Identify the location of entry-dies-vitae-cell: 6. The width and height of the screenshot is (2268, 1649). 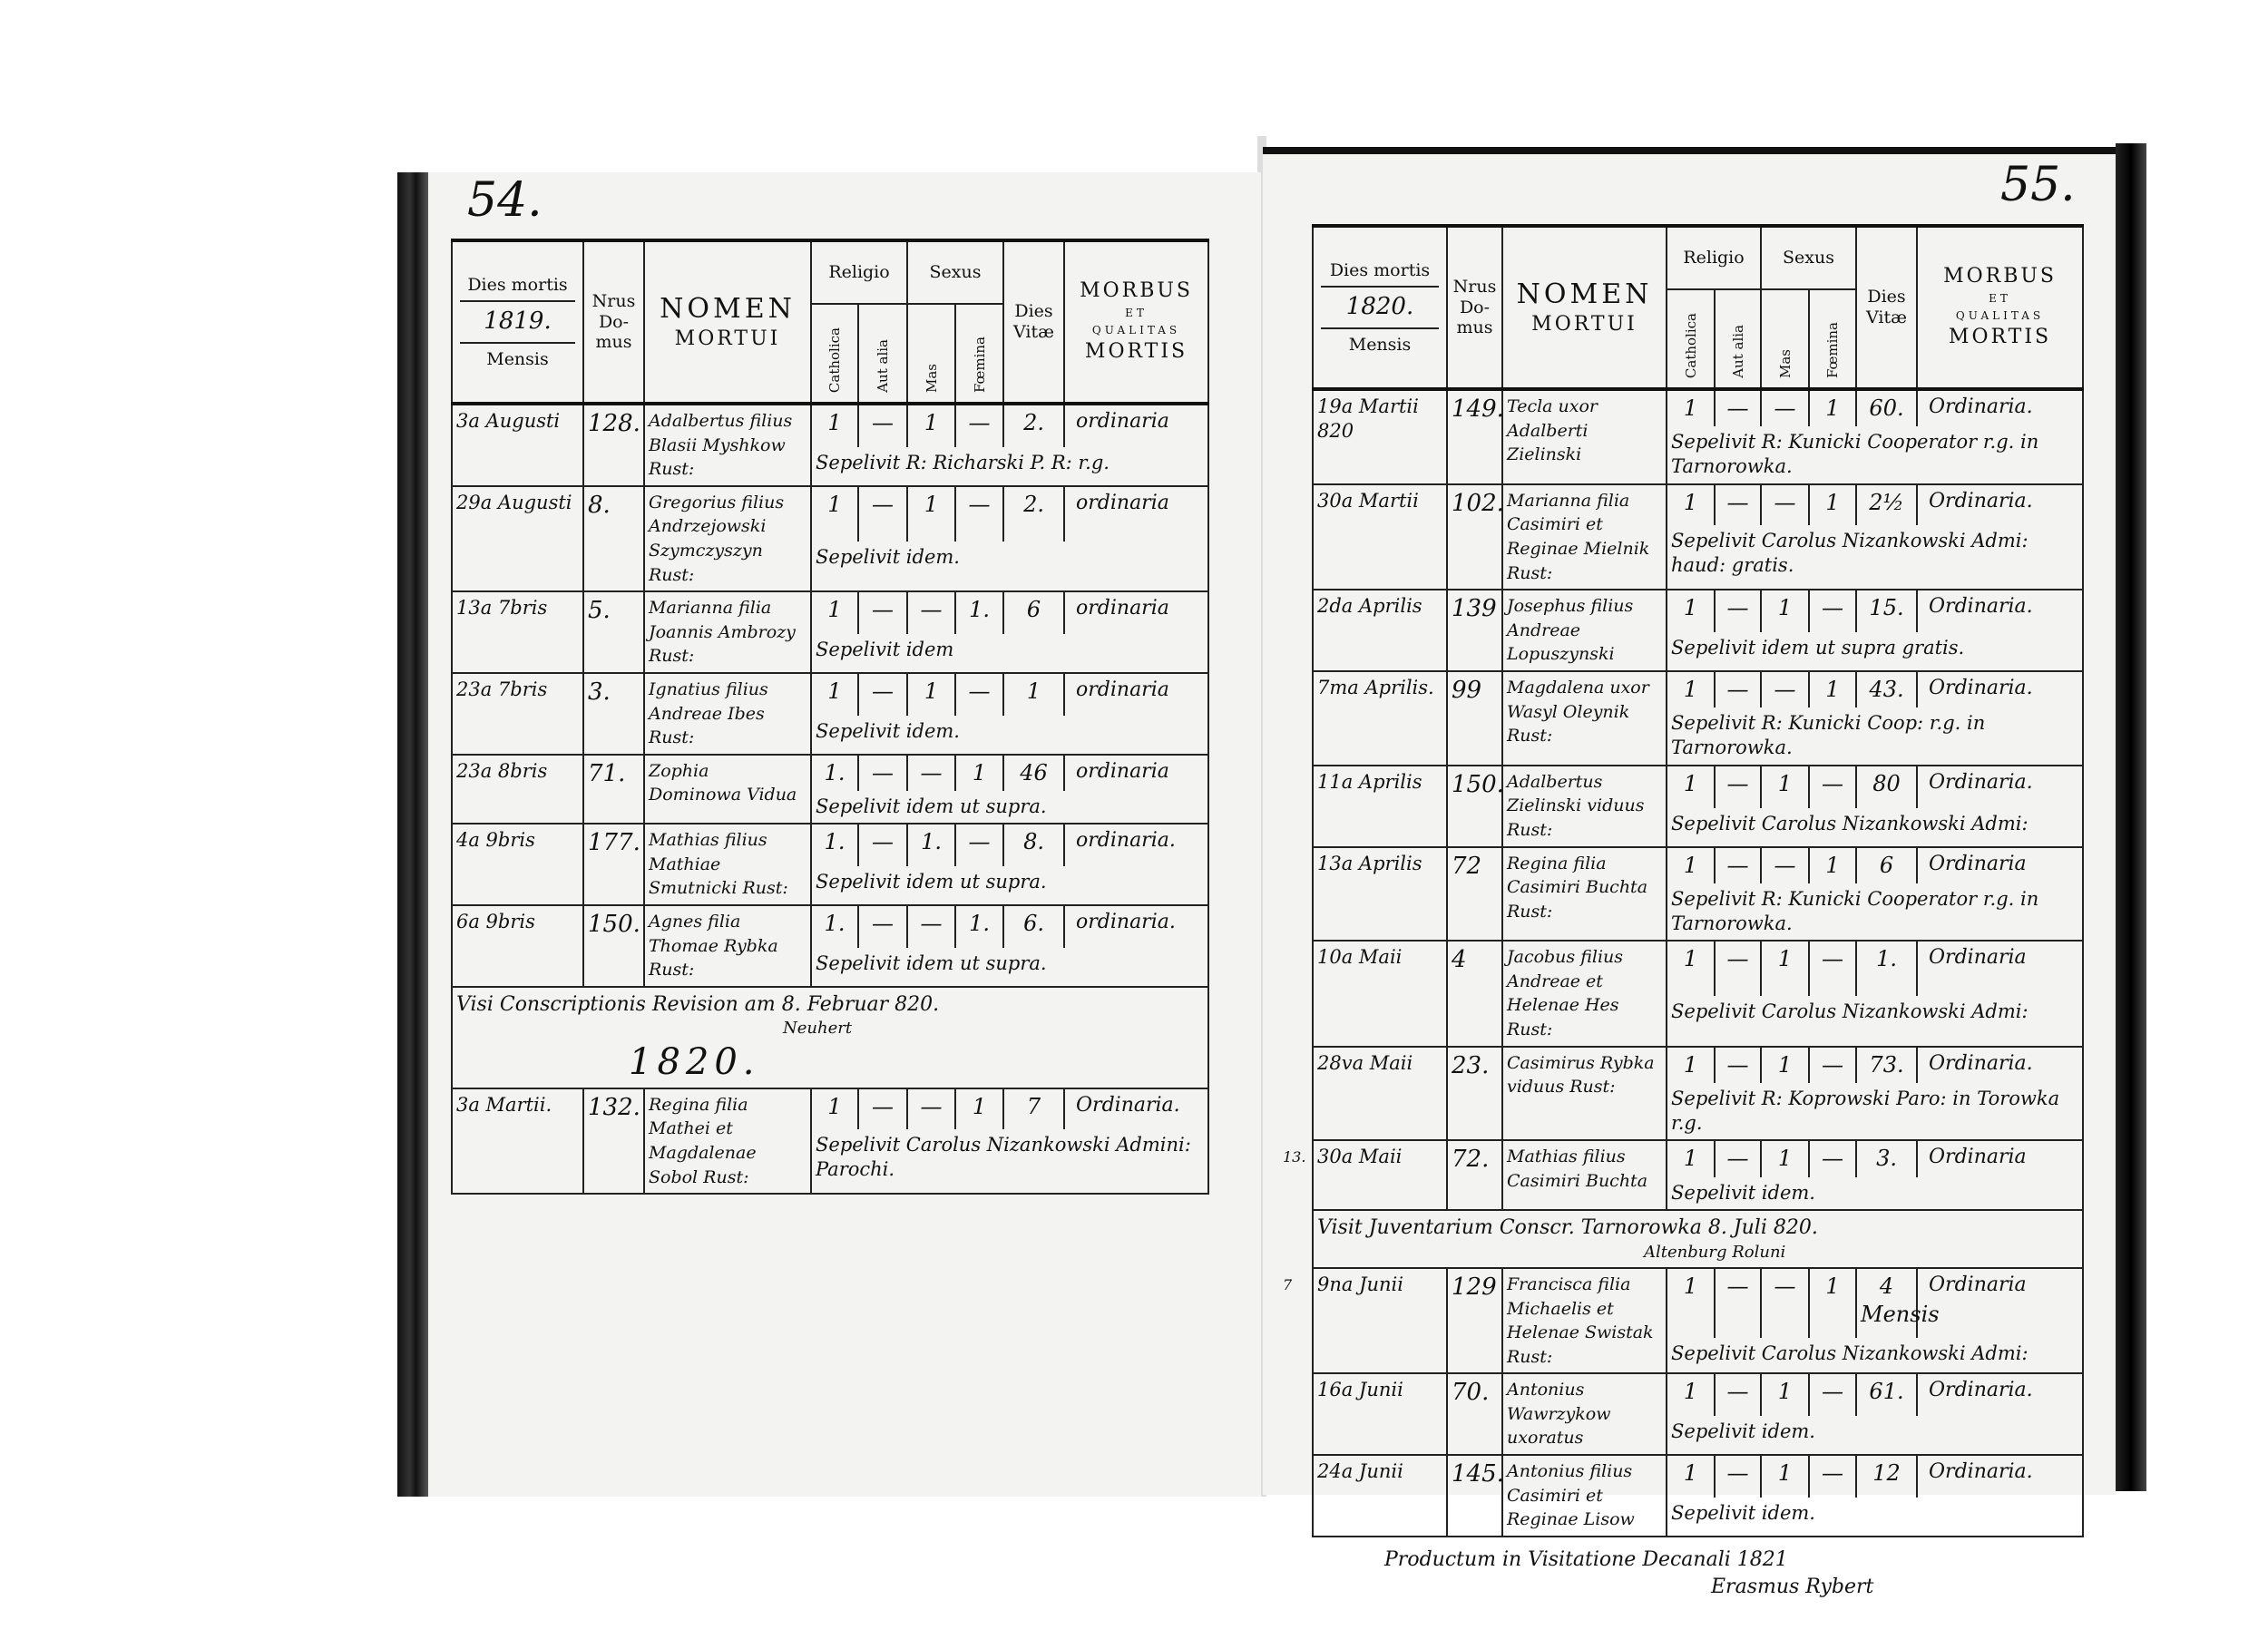
(1887, 864).